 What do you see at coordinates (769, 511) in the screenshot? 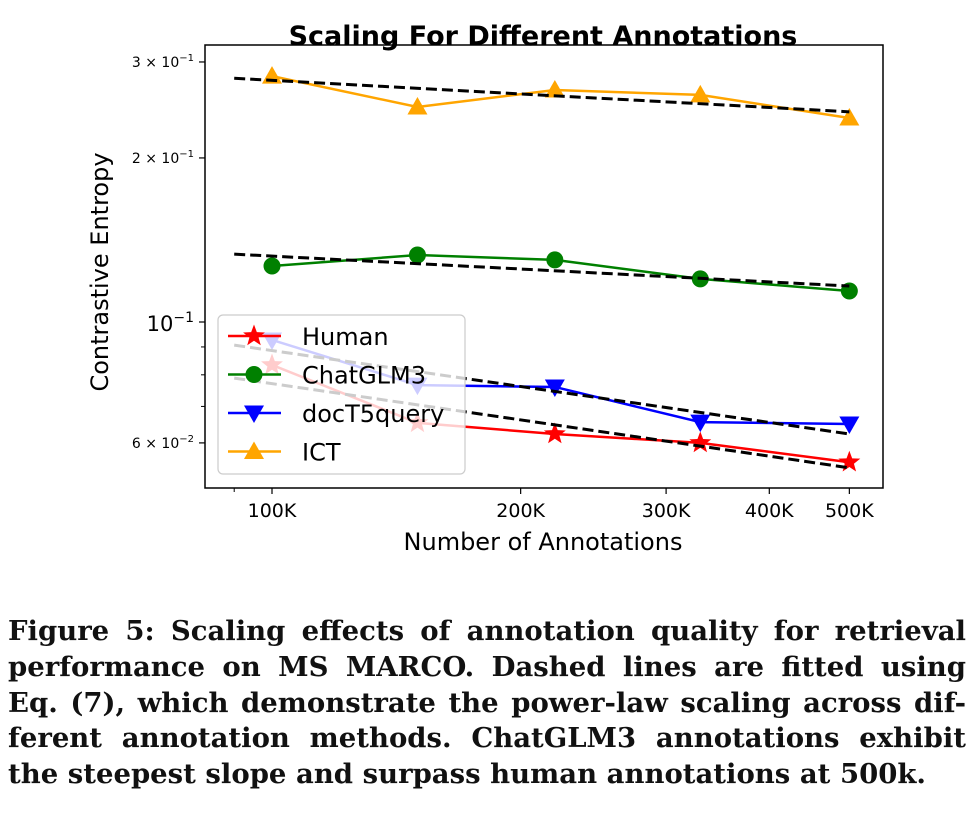
I see `x-tick-label: 400K` at bounding box center [769, 511].